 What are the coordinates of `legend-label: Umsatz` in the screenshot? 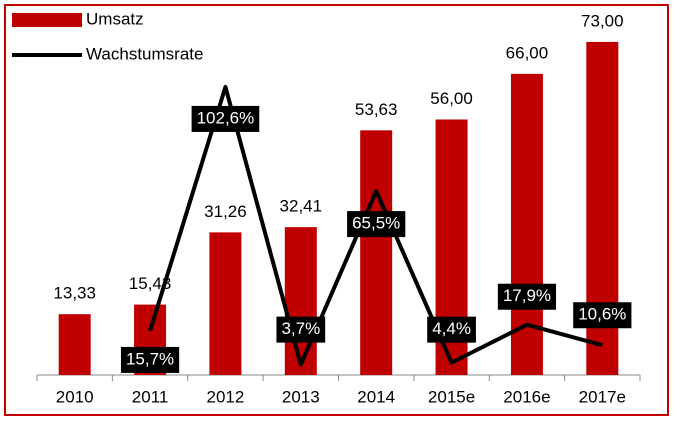 It's located at (115, 18).